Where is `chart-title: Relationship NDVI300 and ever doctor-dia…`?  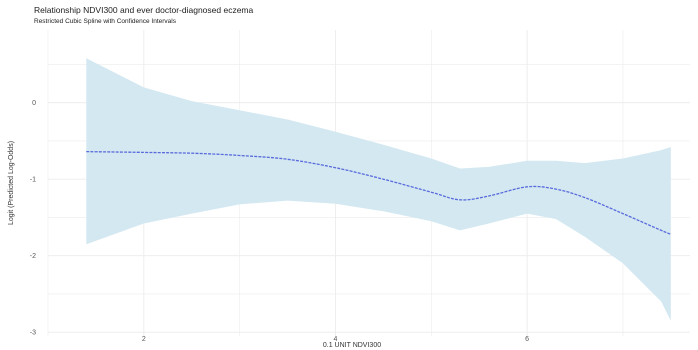 chart-title: Relationship NDVI300 and ever doctor-dia… is located at coordinates (144, 10).